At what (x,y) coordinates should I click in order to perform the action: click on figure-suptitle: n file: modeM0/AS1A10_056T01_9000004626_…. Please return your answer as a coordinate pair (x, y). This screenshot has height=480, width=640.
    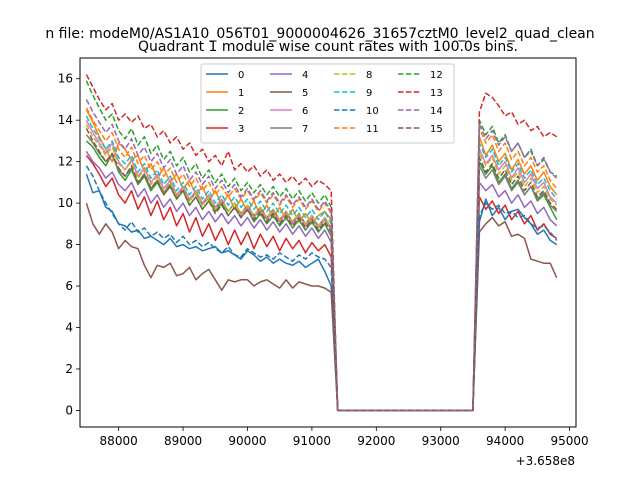
    Looking at the image, I should click on (319, 34).